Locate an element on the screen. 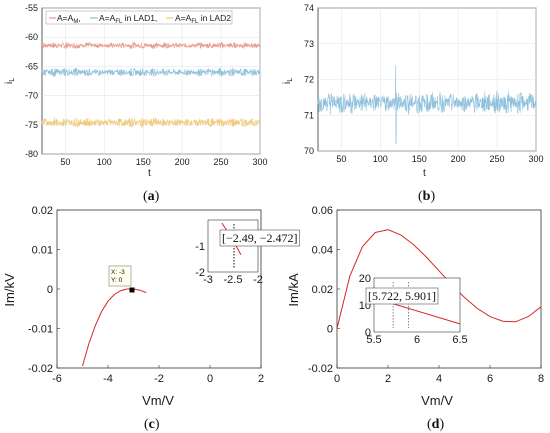  datatip-x-label: X: -3 is located at coordinates (118, 272).